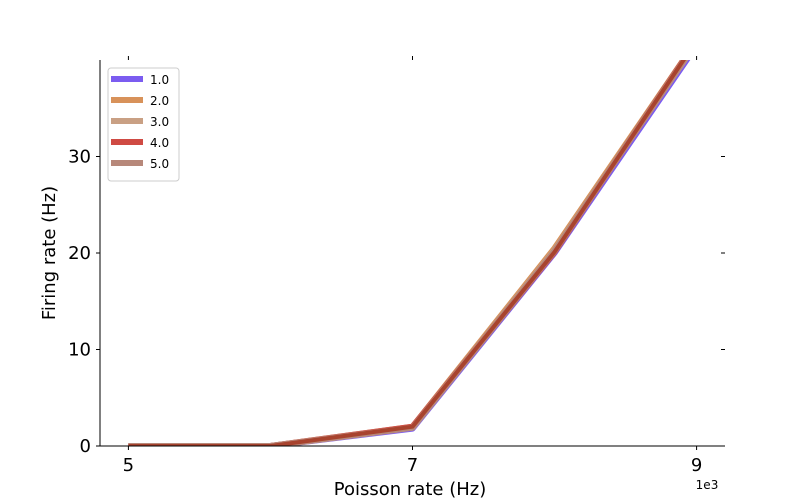 This screenshot has height=500, width=800. I want to click on x-offset-label: 1e3, so click(707, 485).